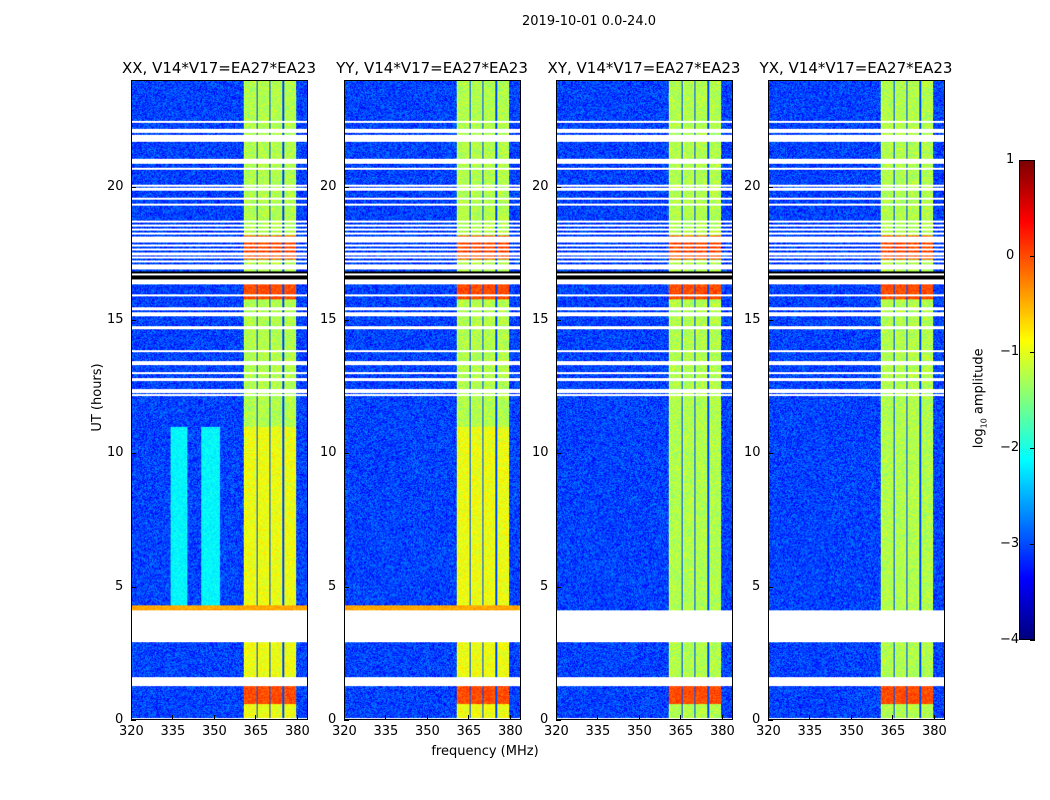 This screenshot has height=800, width=1050. I want to click on colorbar-tick-label: −2, so click(1010, 447).